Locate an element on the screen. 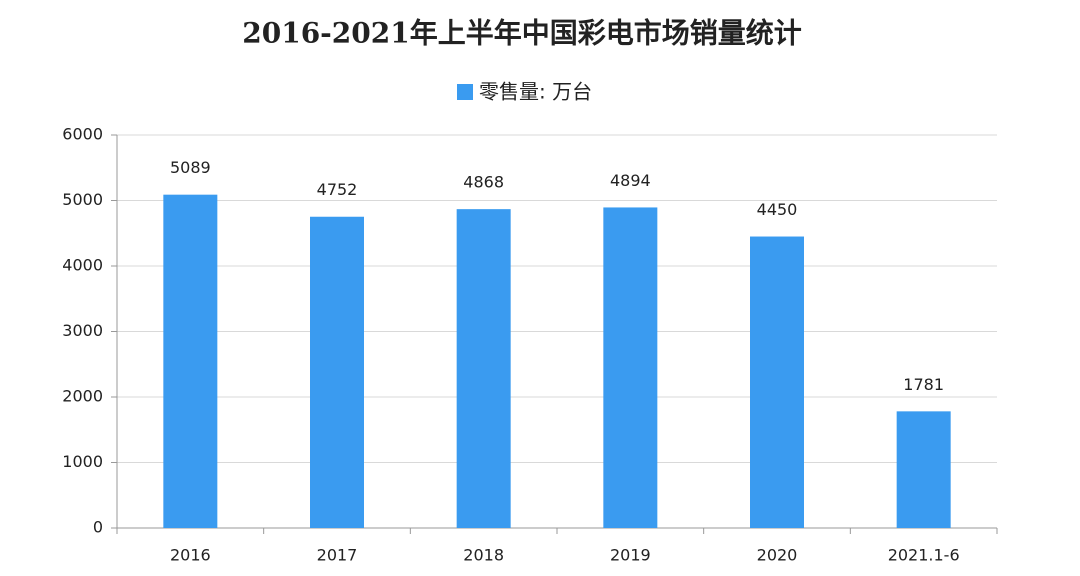  y-tick-label: 1000 is located at coordinates (82, 461).